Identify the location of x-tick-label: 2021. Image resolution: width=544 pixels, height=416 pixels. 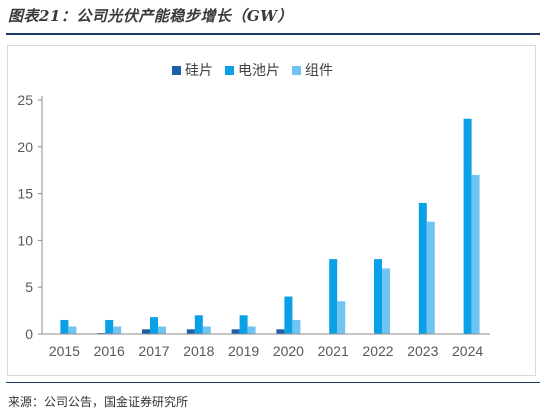
(333, 351).